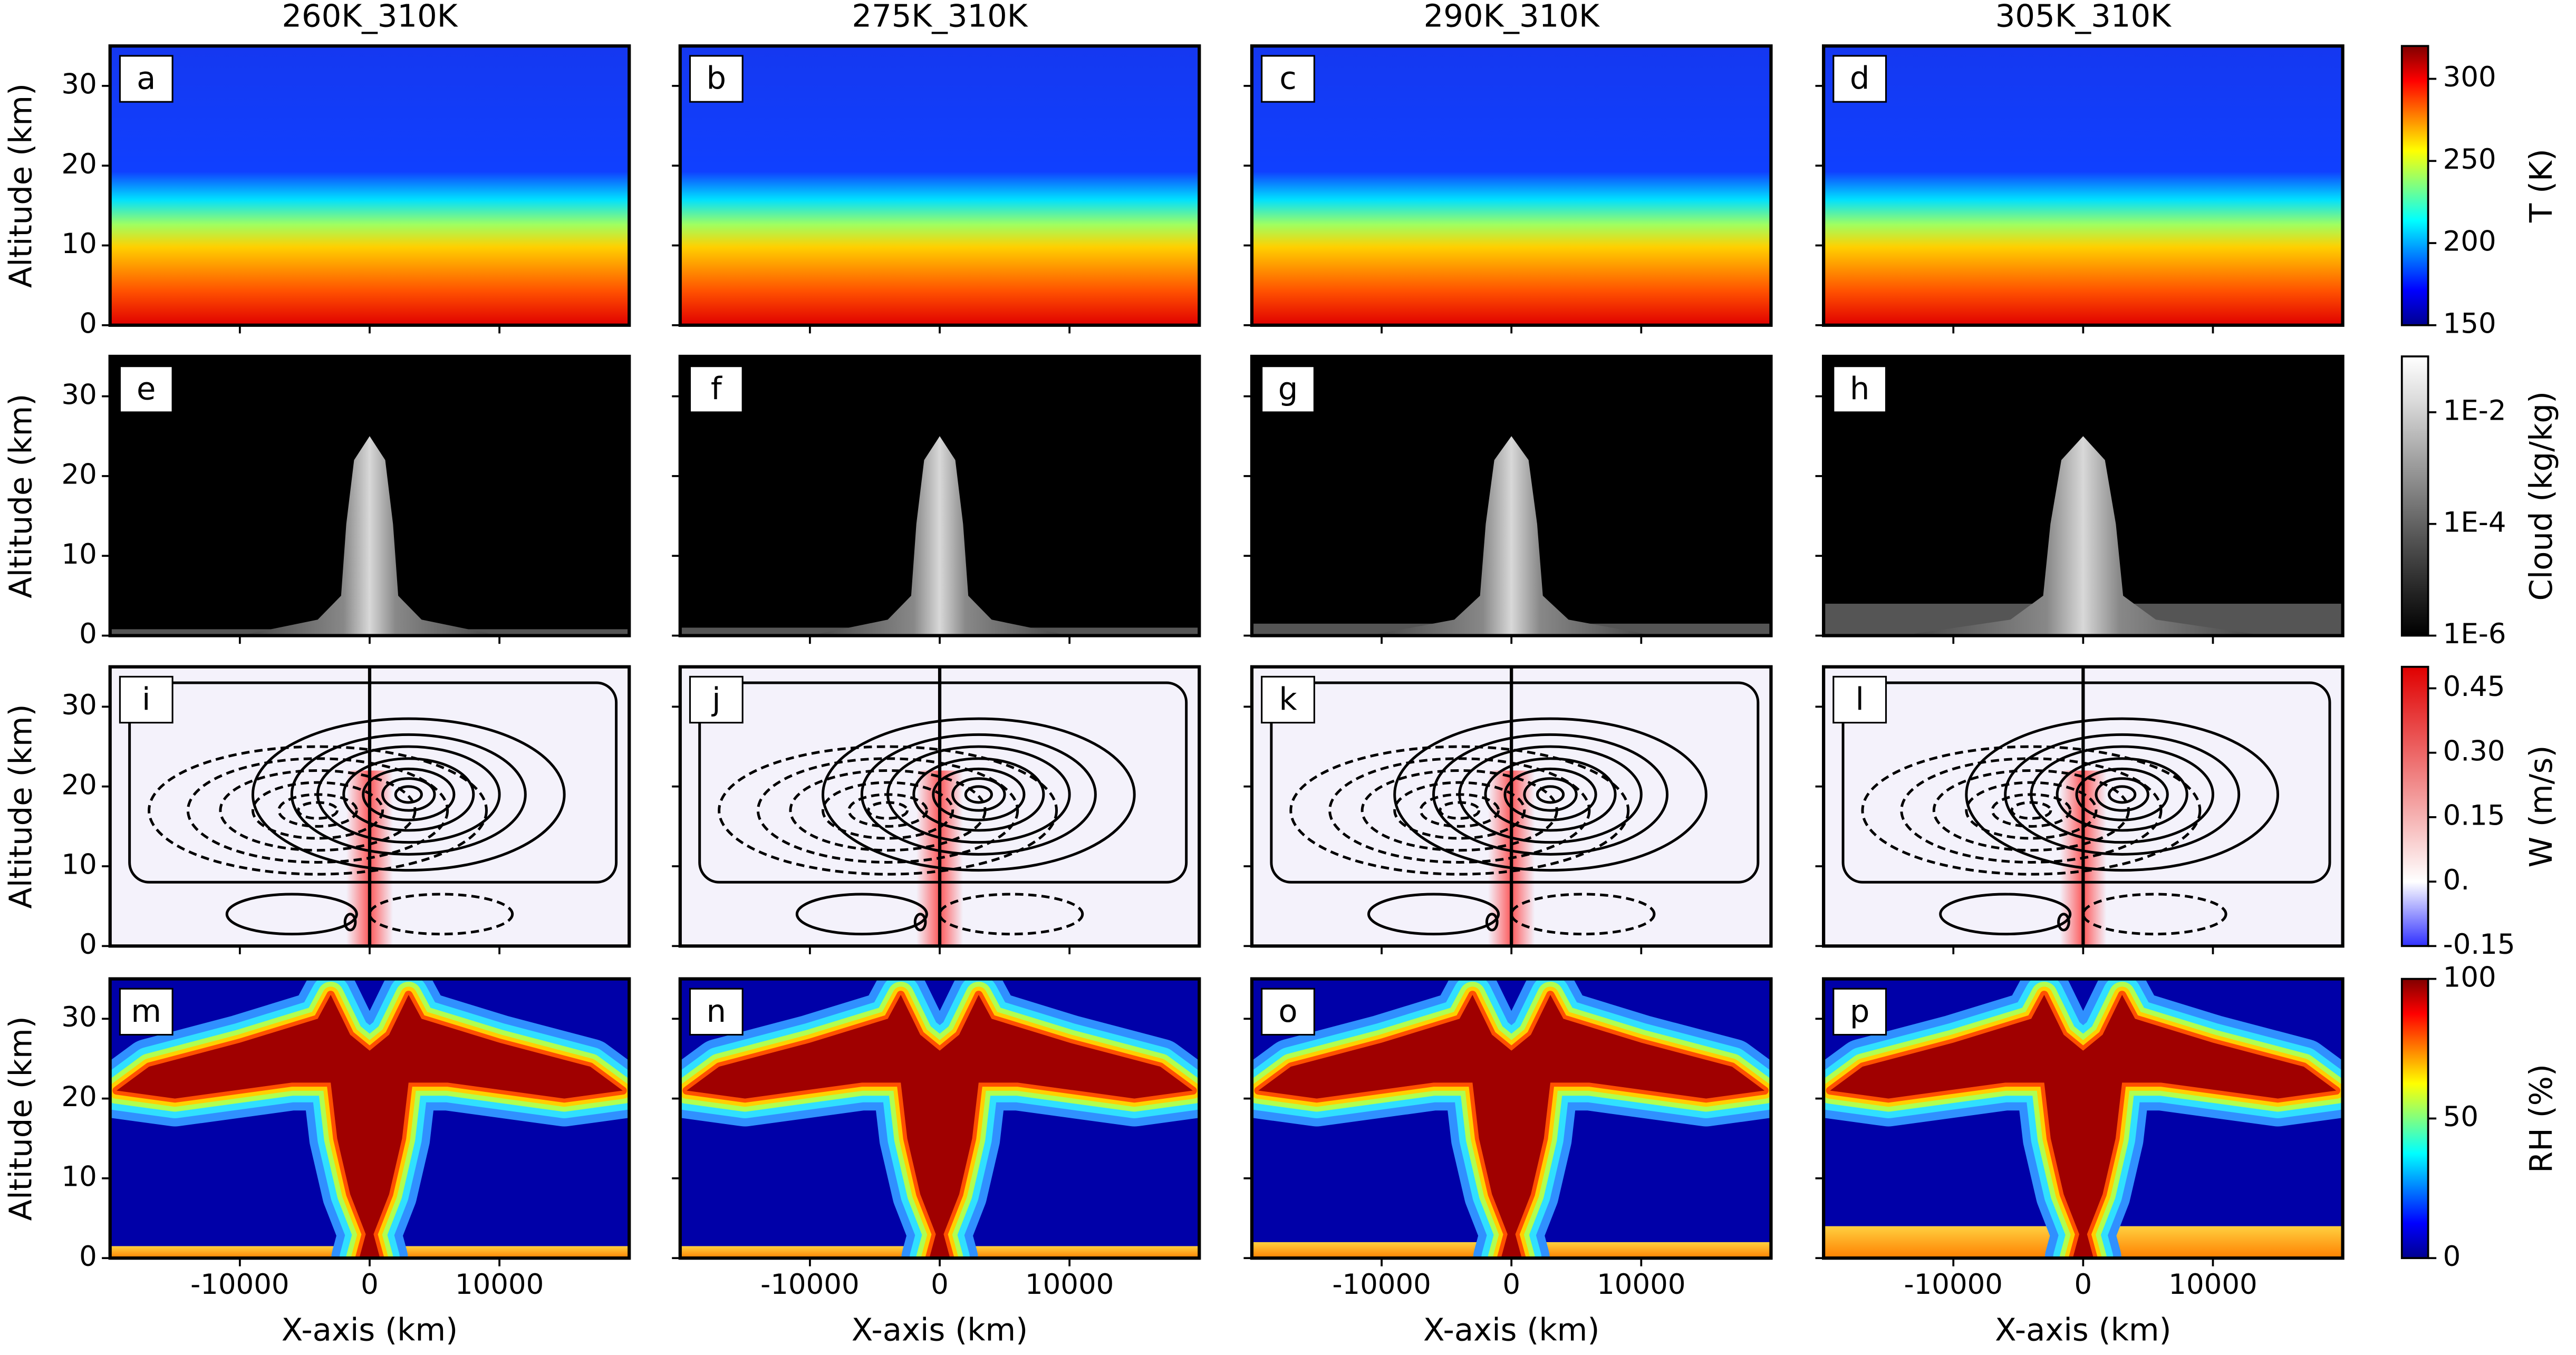 The height and width of the screenshot is (1355, 2576). I want to click on panel-letter: h, so click(1860, 389).